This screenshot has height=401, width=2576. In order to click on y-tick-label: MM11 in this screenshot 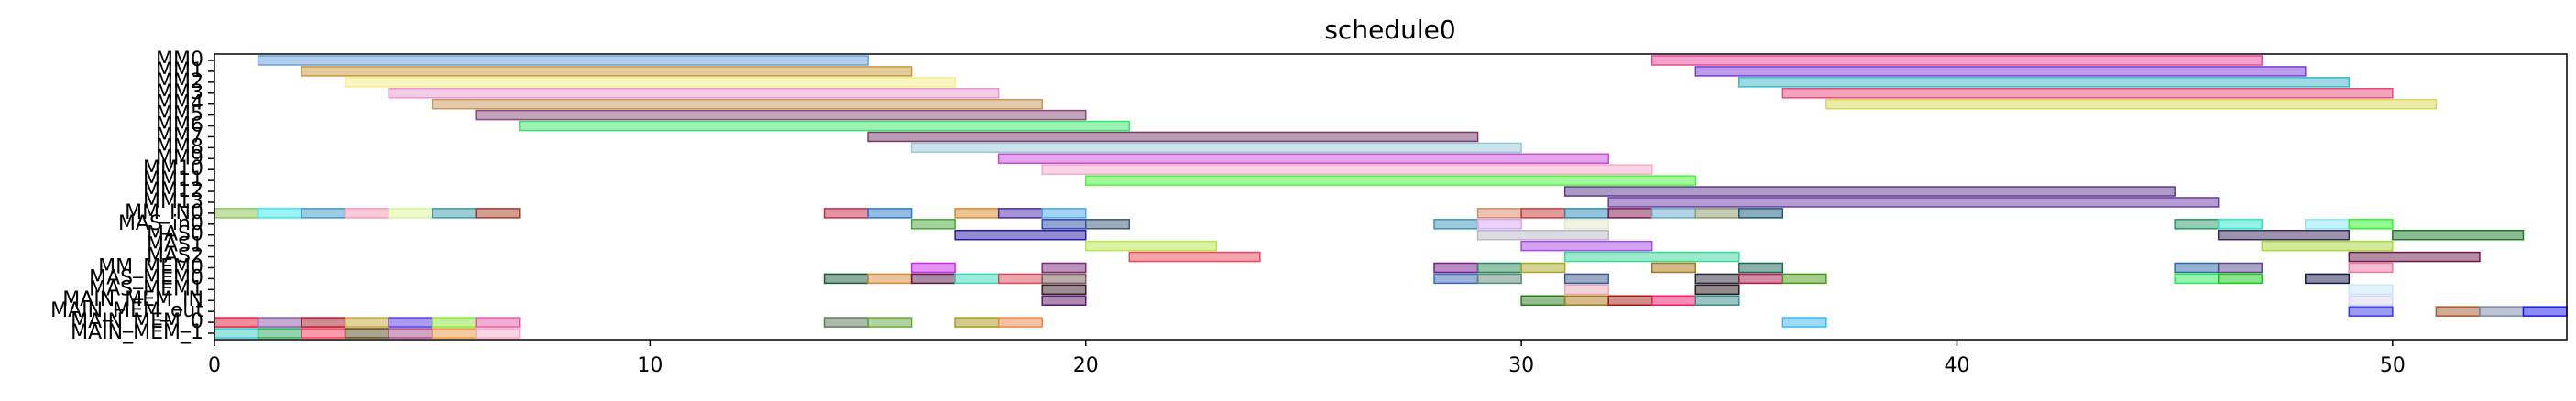, I will do `click(173, 179)`.